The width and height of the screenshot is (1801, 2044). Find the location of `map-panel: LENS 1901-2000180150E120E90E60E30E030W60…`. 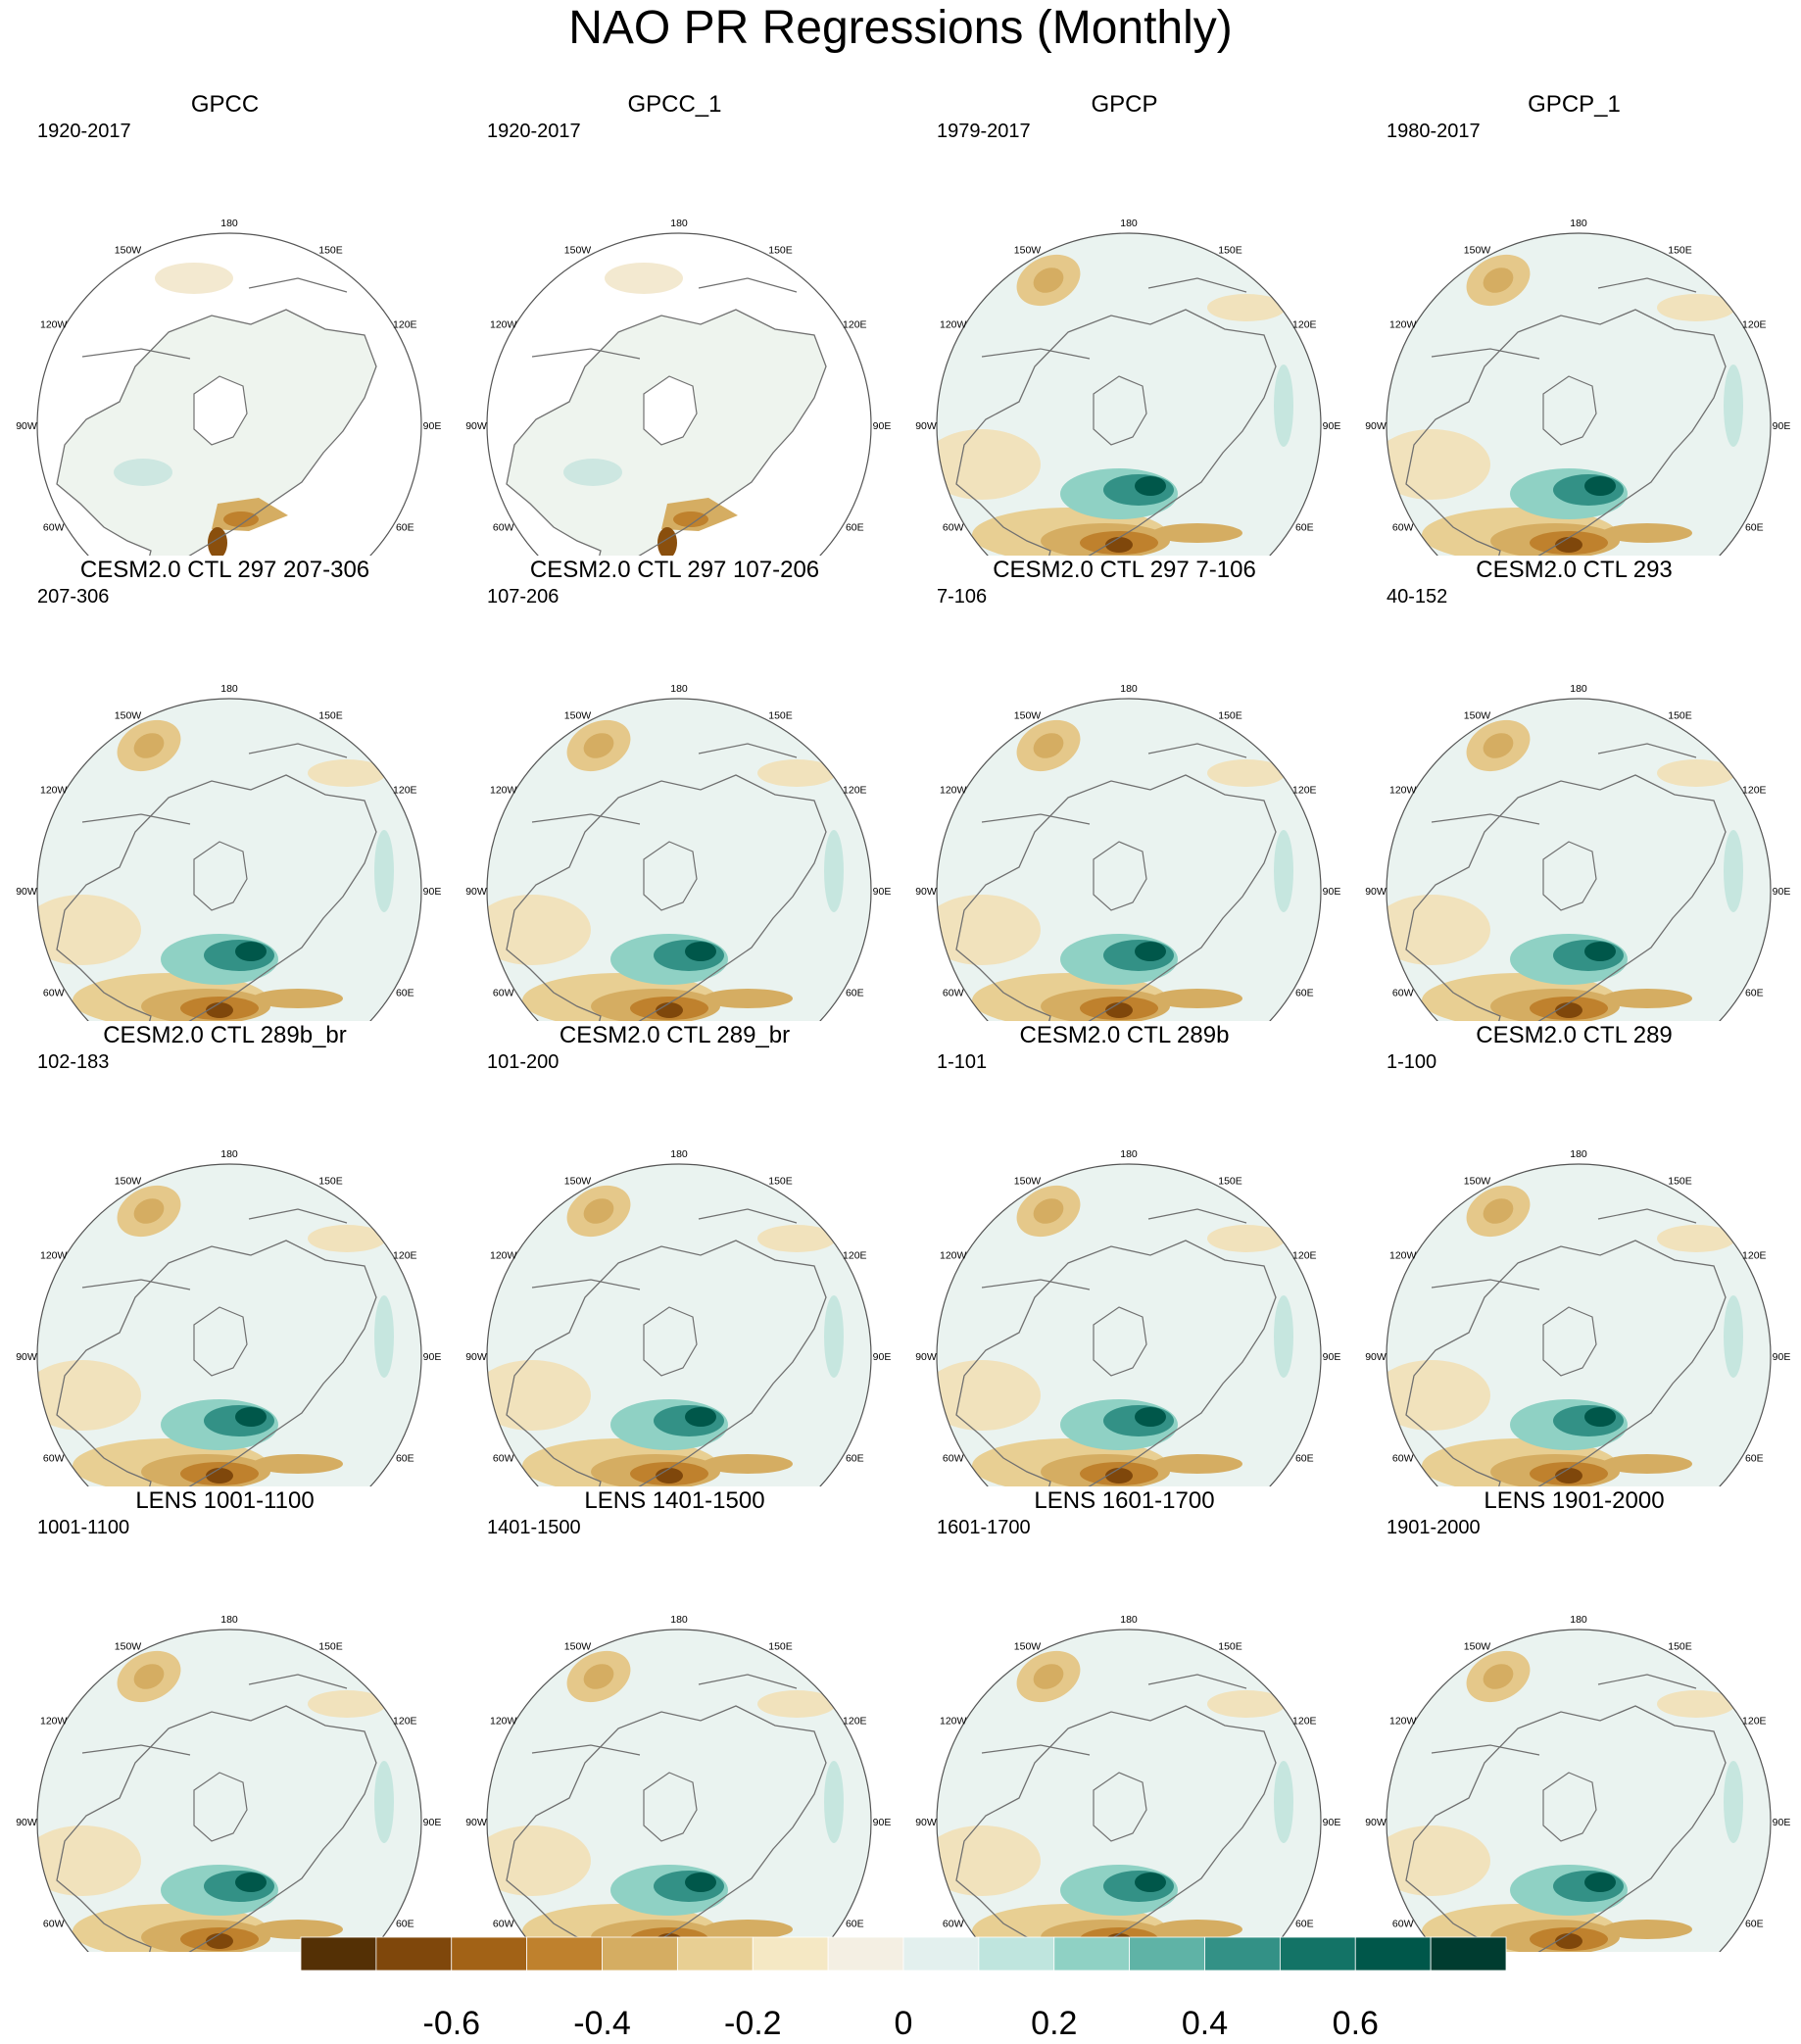

map-panel: LENS 1901-2000180150E120E90E60E30E030W60… is located at coordinates (1574, 1719).